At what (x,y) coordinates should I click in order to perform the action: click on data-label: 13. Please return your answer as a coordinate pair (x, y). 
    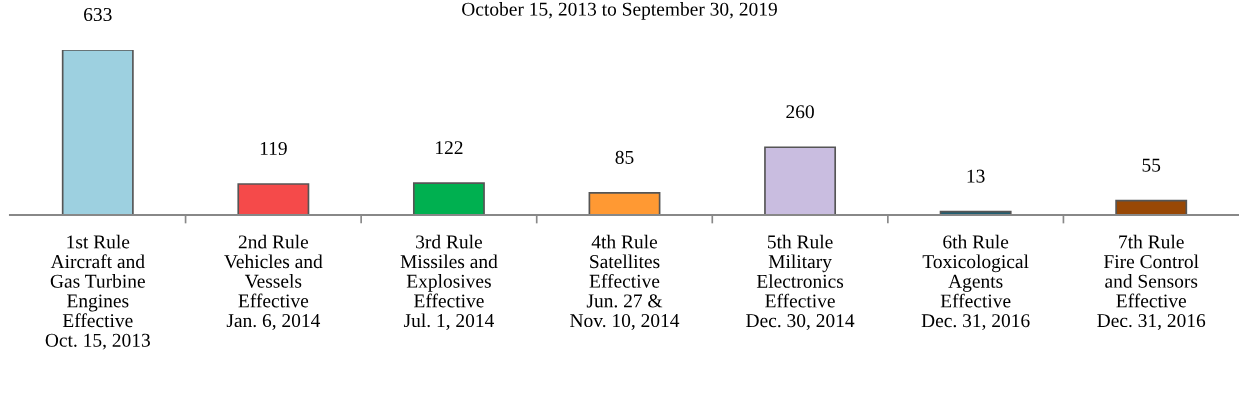
    Looking at the image, I should click on (976, 176).